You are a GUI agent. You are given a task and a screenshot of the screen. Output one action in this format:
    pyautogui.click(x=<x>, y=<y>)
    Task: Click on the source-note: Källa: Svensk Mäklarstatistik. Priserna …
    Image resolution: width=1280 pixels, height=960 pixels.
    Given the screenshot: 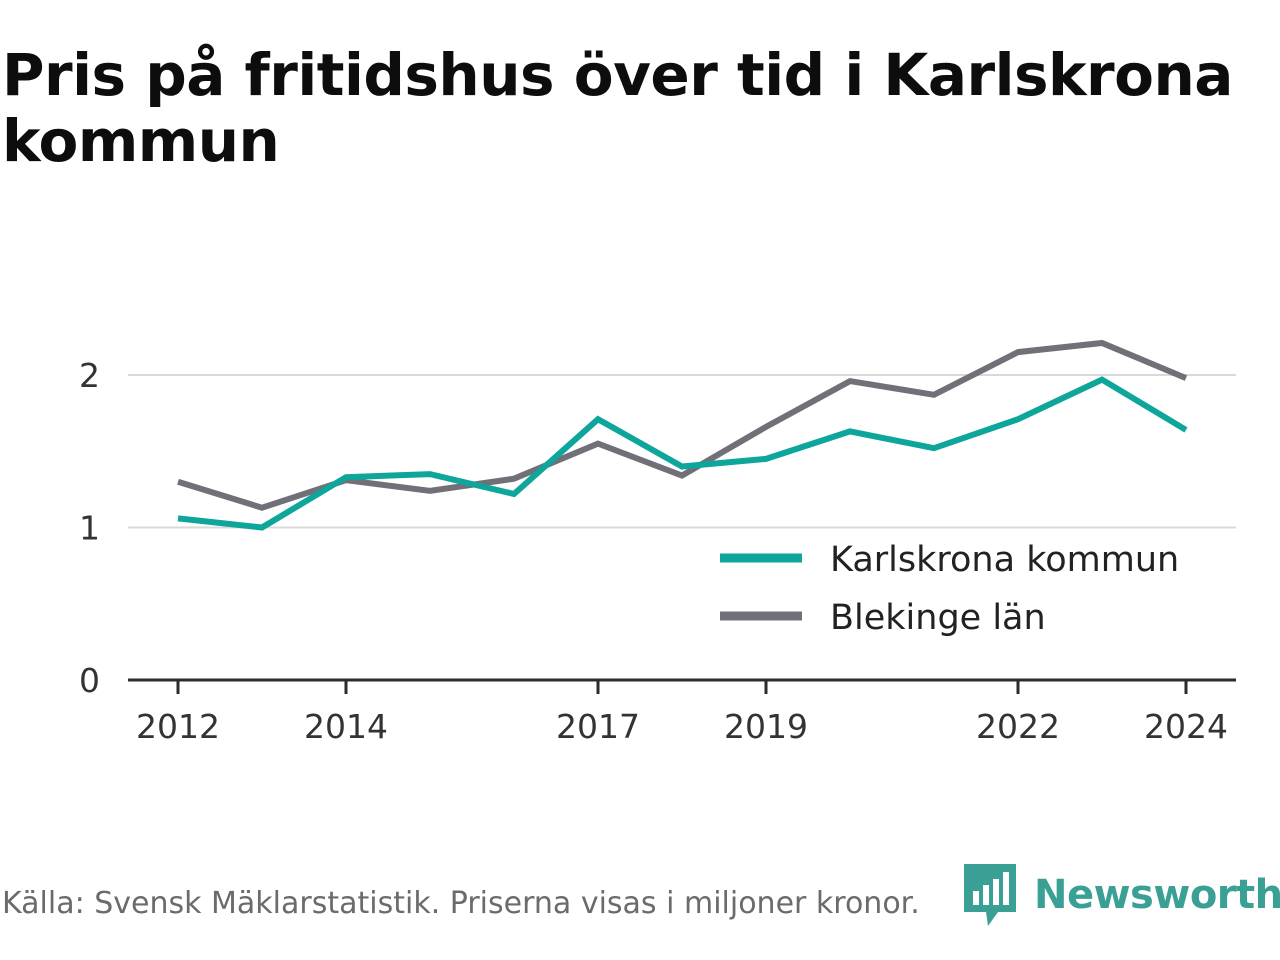 What is the action you would take?
    pyautogui.click(x=461, y=903)
    